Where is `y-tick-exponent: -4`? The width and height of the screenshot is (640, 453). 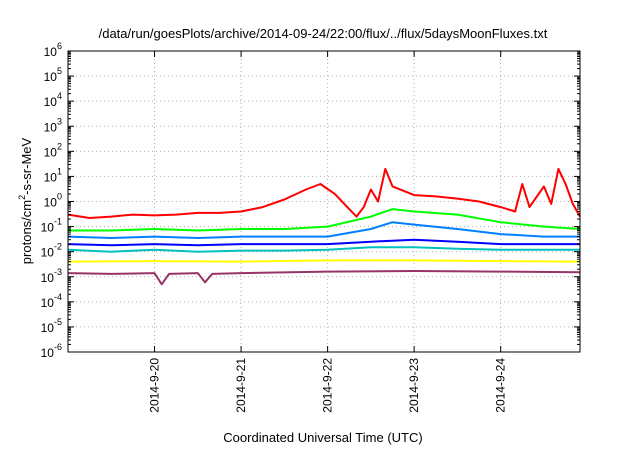 y-tick-exponent: -4 is located at coordinates (58, 297).